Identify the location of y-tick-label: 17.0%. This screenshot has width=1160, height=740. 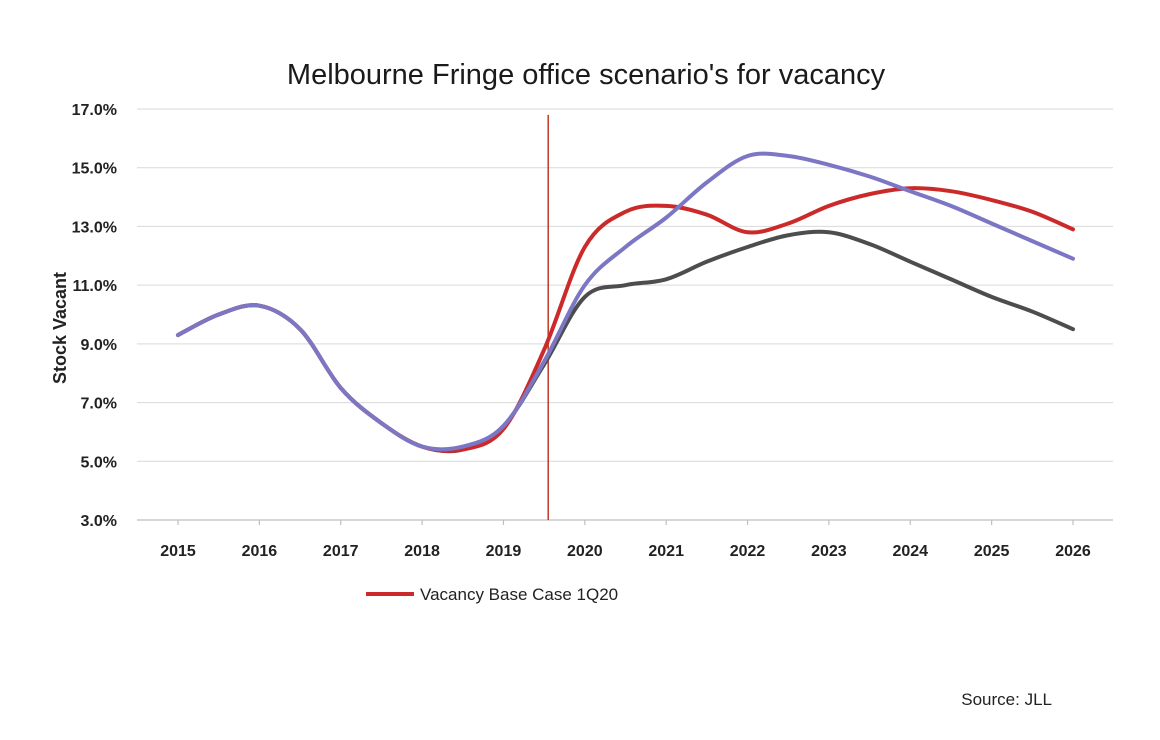
(94, 110).